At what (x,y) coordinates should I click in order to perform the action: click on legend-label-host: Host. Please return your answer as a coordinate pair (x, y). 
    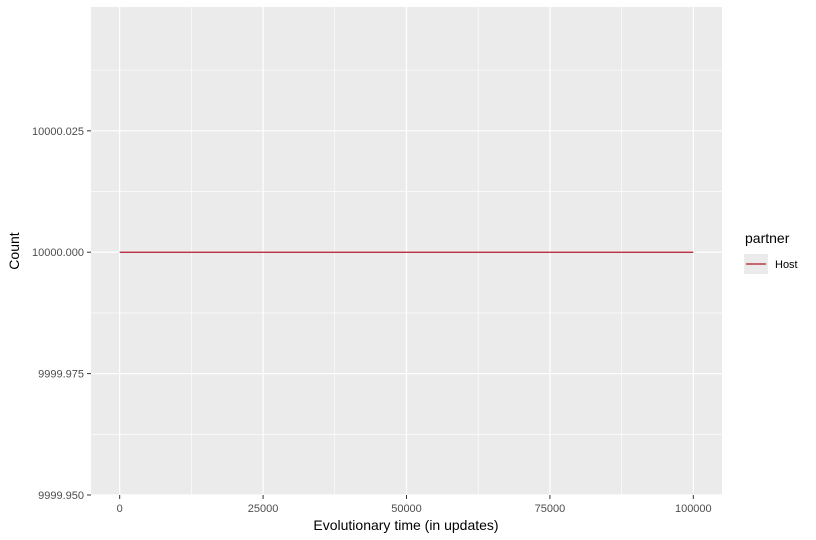
    Looking at the image, I should click on (786, 265).